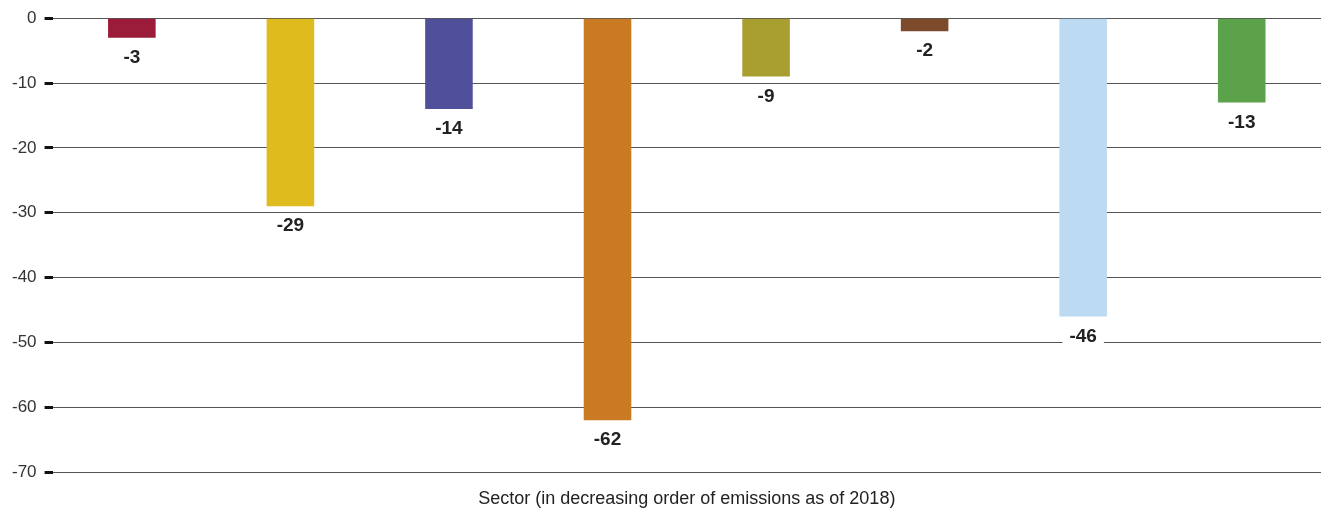 The width and height of the screenshot is (1337, 518). I want to click on data-label: -3, so click(132, 56).